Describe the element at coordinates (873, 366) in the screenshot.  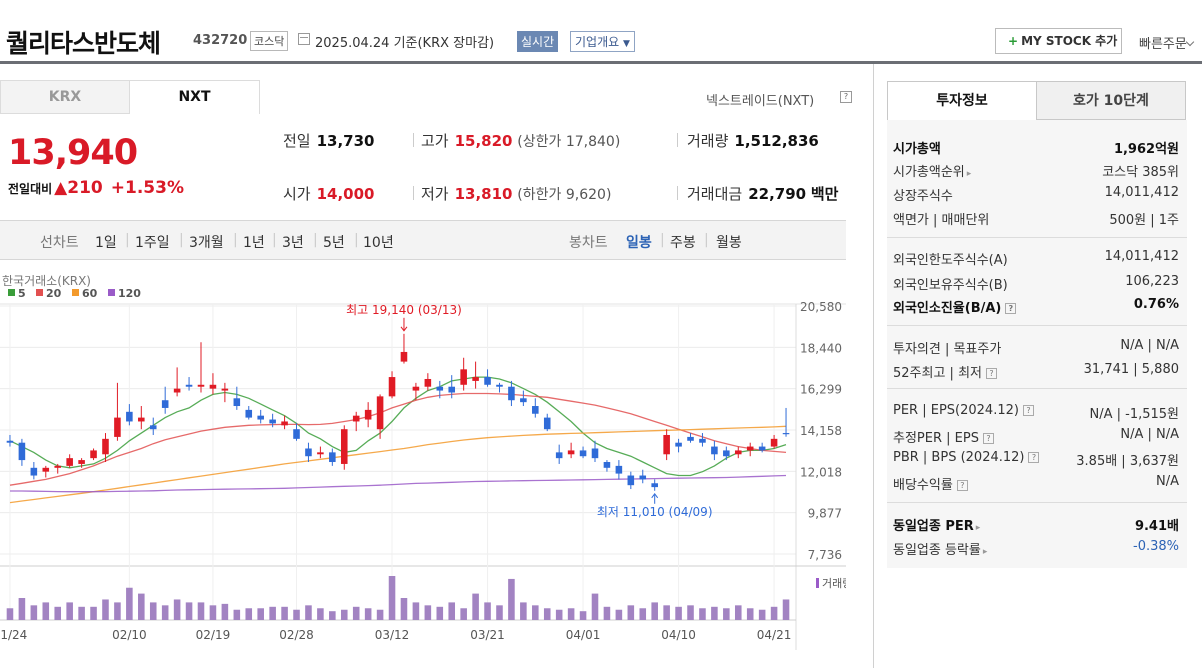
I see `panel-divider` at that location.